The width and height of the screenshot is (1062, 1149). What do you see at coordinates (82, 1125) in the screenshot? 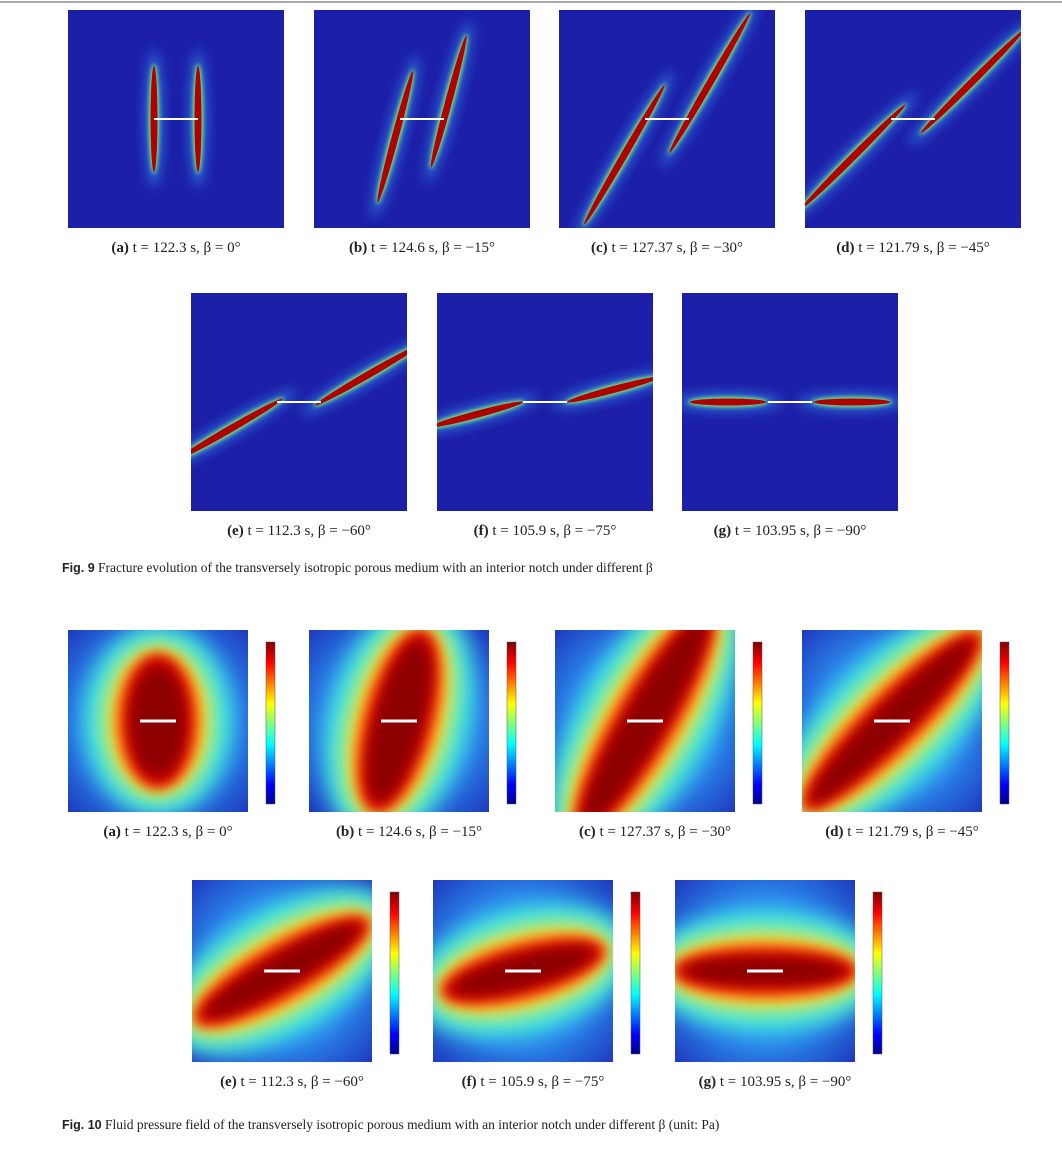
I see `figure-label: Fig. 10` at bounding box center [82, 1125].